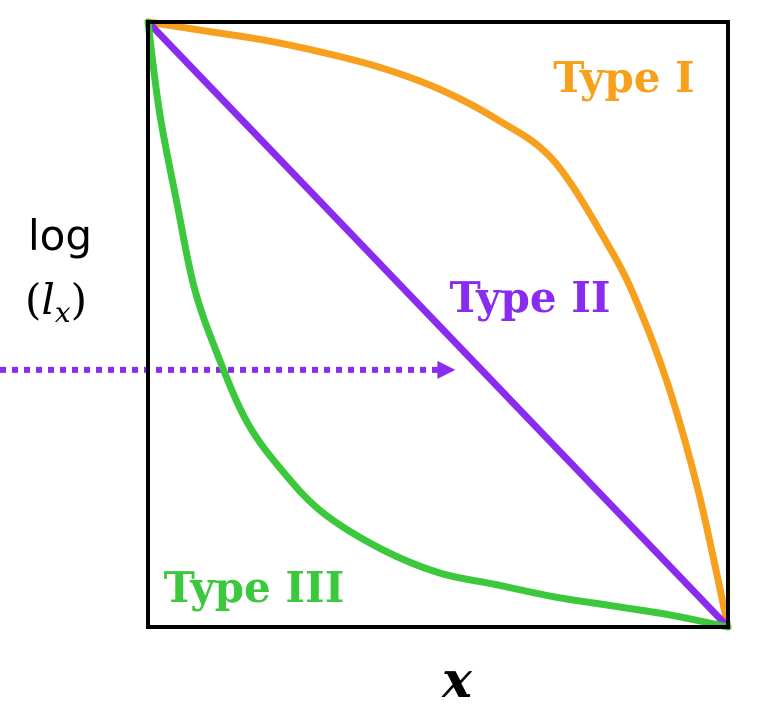 This screenshot has width=771, height=713. I want to click on y-axis-label: log (lx), so click(58, 270).